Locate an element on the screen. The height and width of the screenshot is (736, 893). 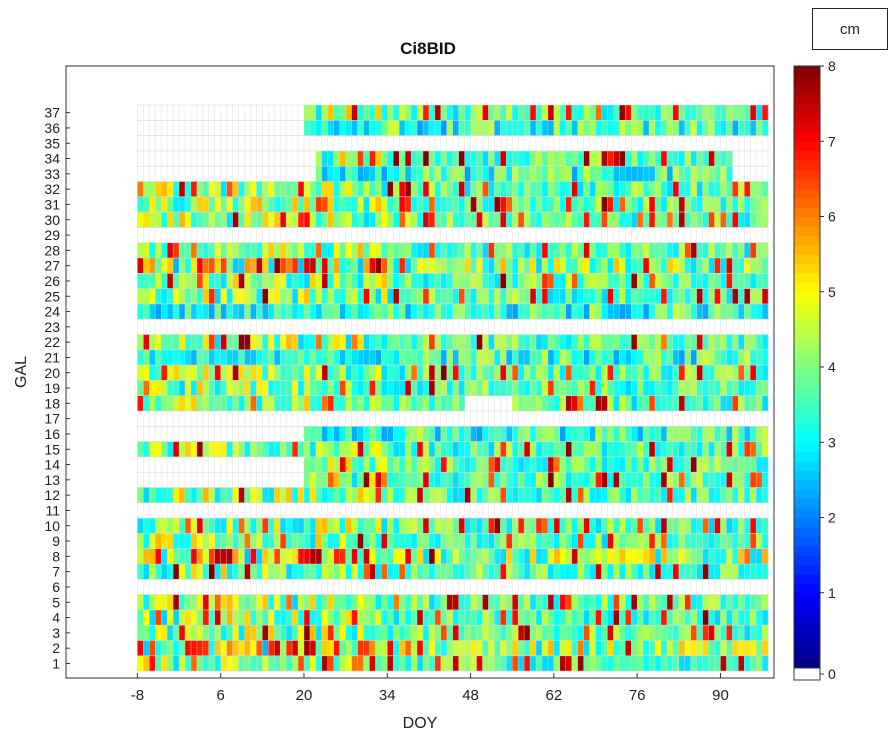
colorbar-tick-label: 4 is located at coordinates (832, 367).